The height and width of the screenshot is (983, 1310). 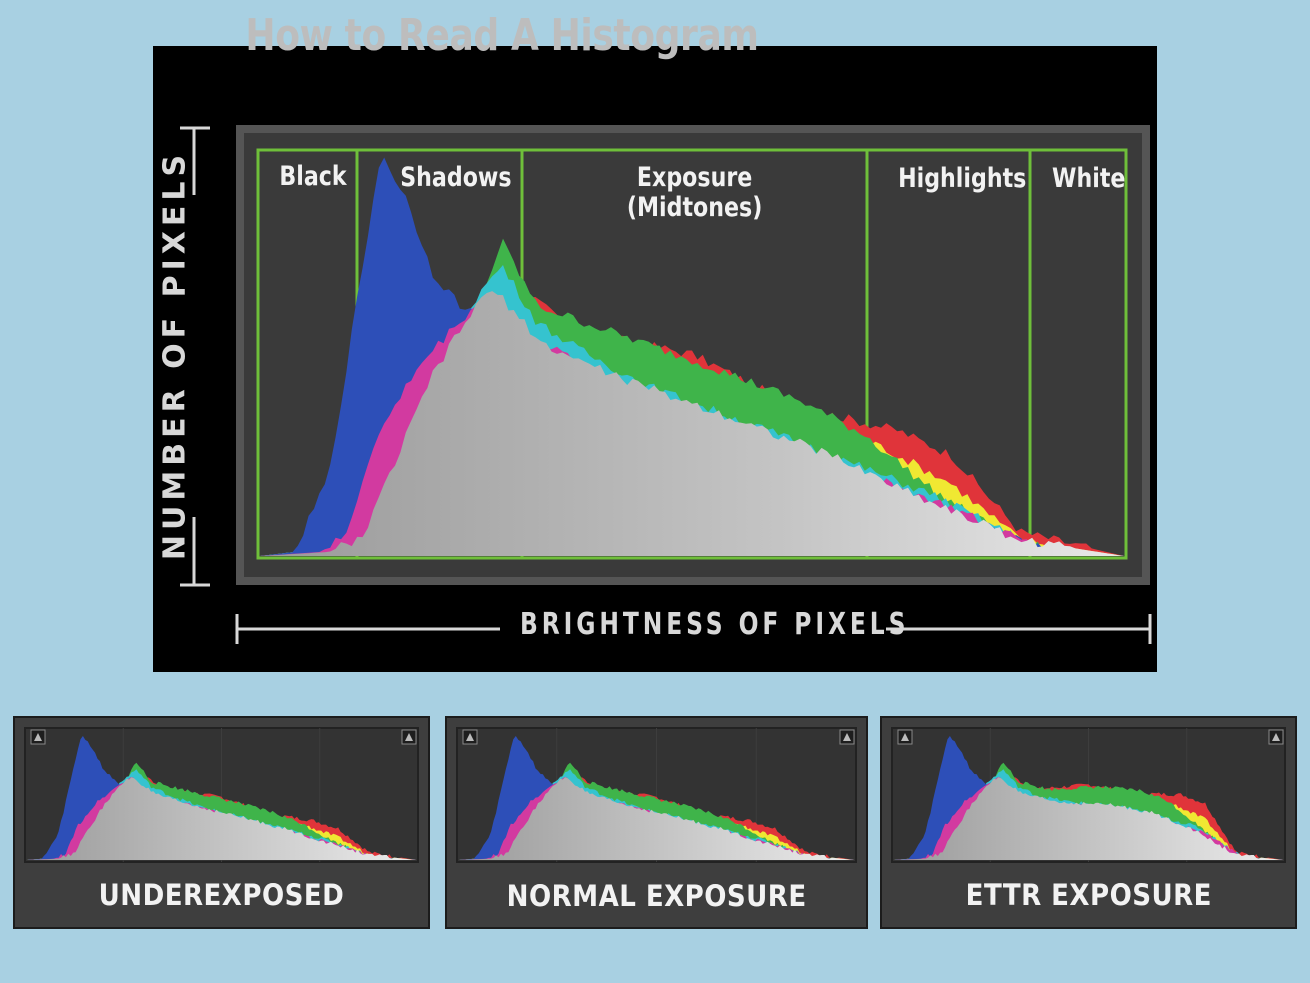 What do you see at coordinates (502, 35) in the screenshot?
I see `page-title: How to Read A Histogram` at bounding box center [502, 35].